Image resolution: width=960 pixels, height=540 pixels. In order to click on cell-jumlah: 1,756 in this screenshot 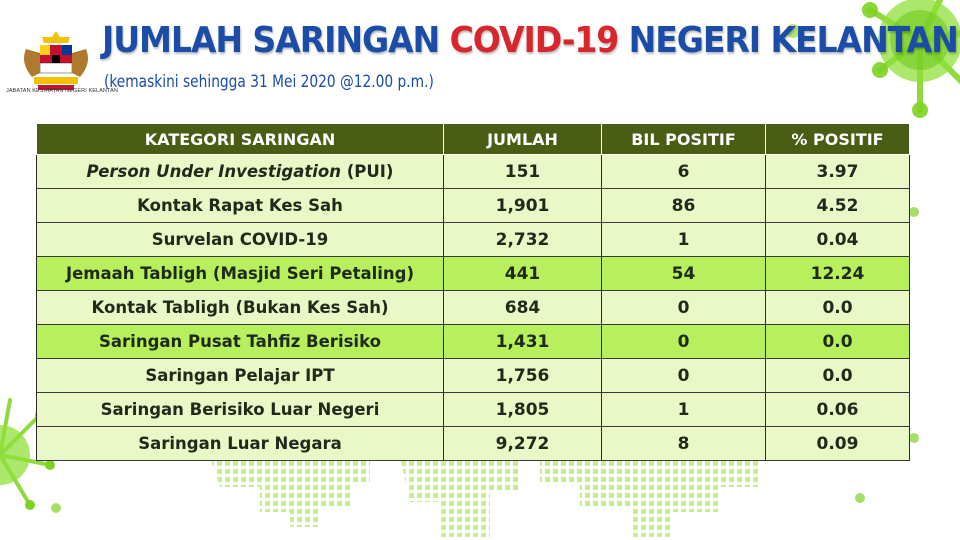, I will do `click(522, 375)`.